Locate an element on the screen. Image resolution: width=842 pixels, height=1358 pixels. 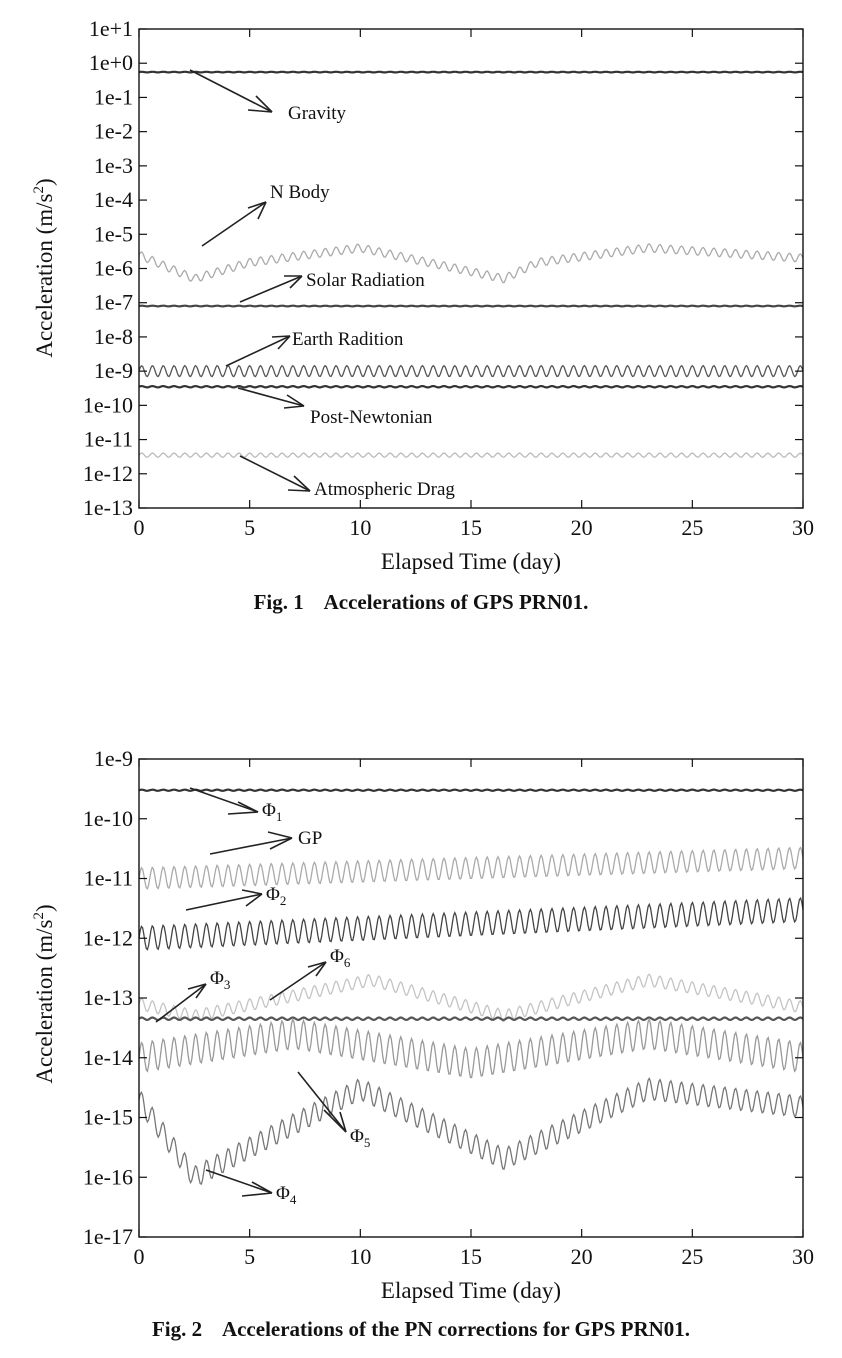
series-label-phi4: Φ4 is located at coordinates (286, 1195).